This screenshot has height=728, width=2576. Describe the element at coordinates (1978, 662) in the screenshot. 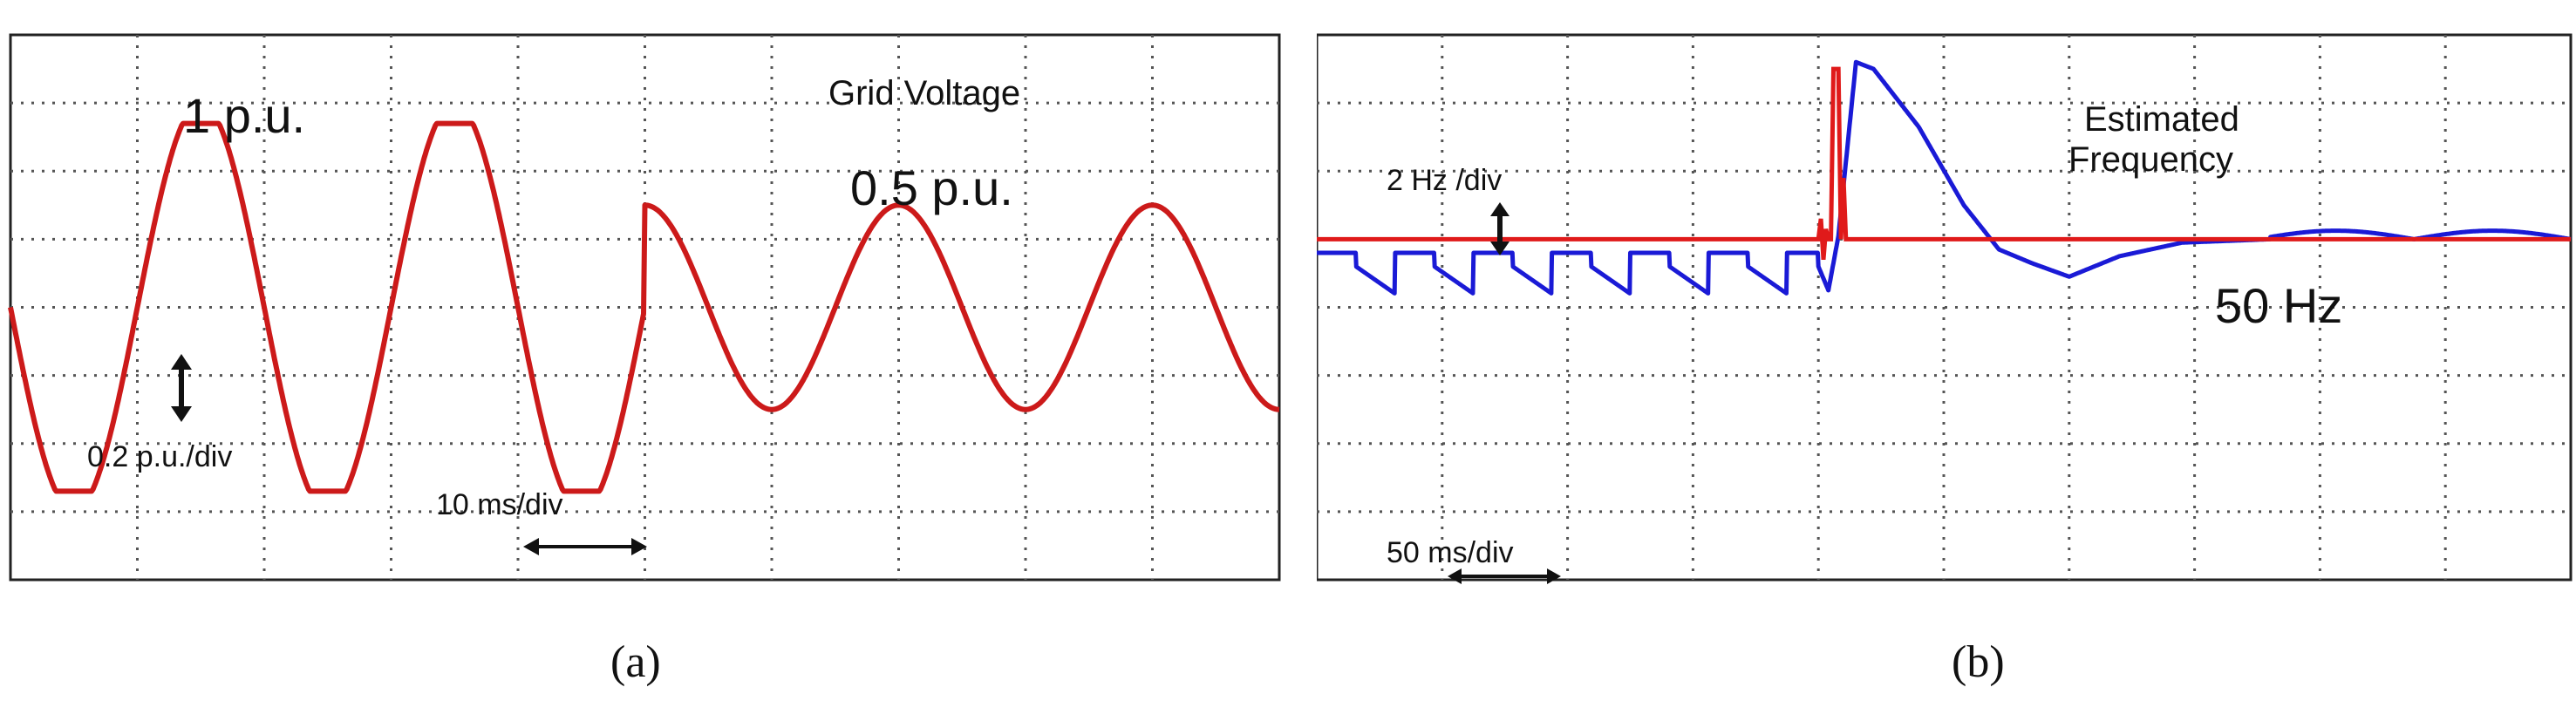

I see `panel-b-caption: (b)` at that location.